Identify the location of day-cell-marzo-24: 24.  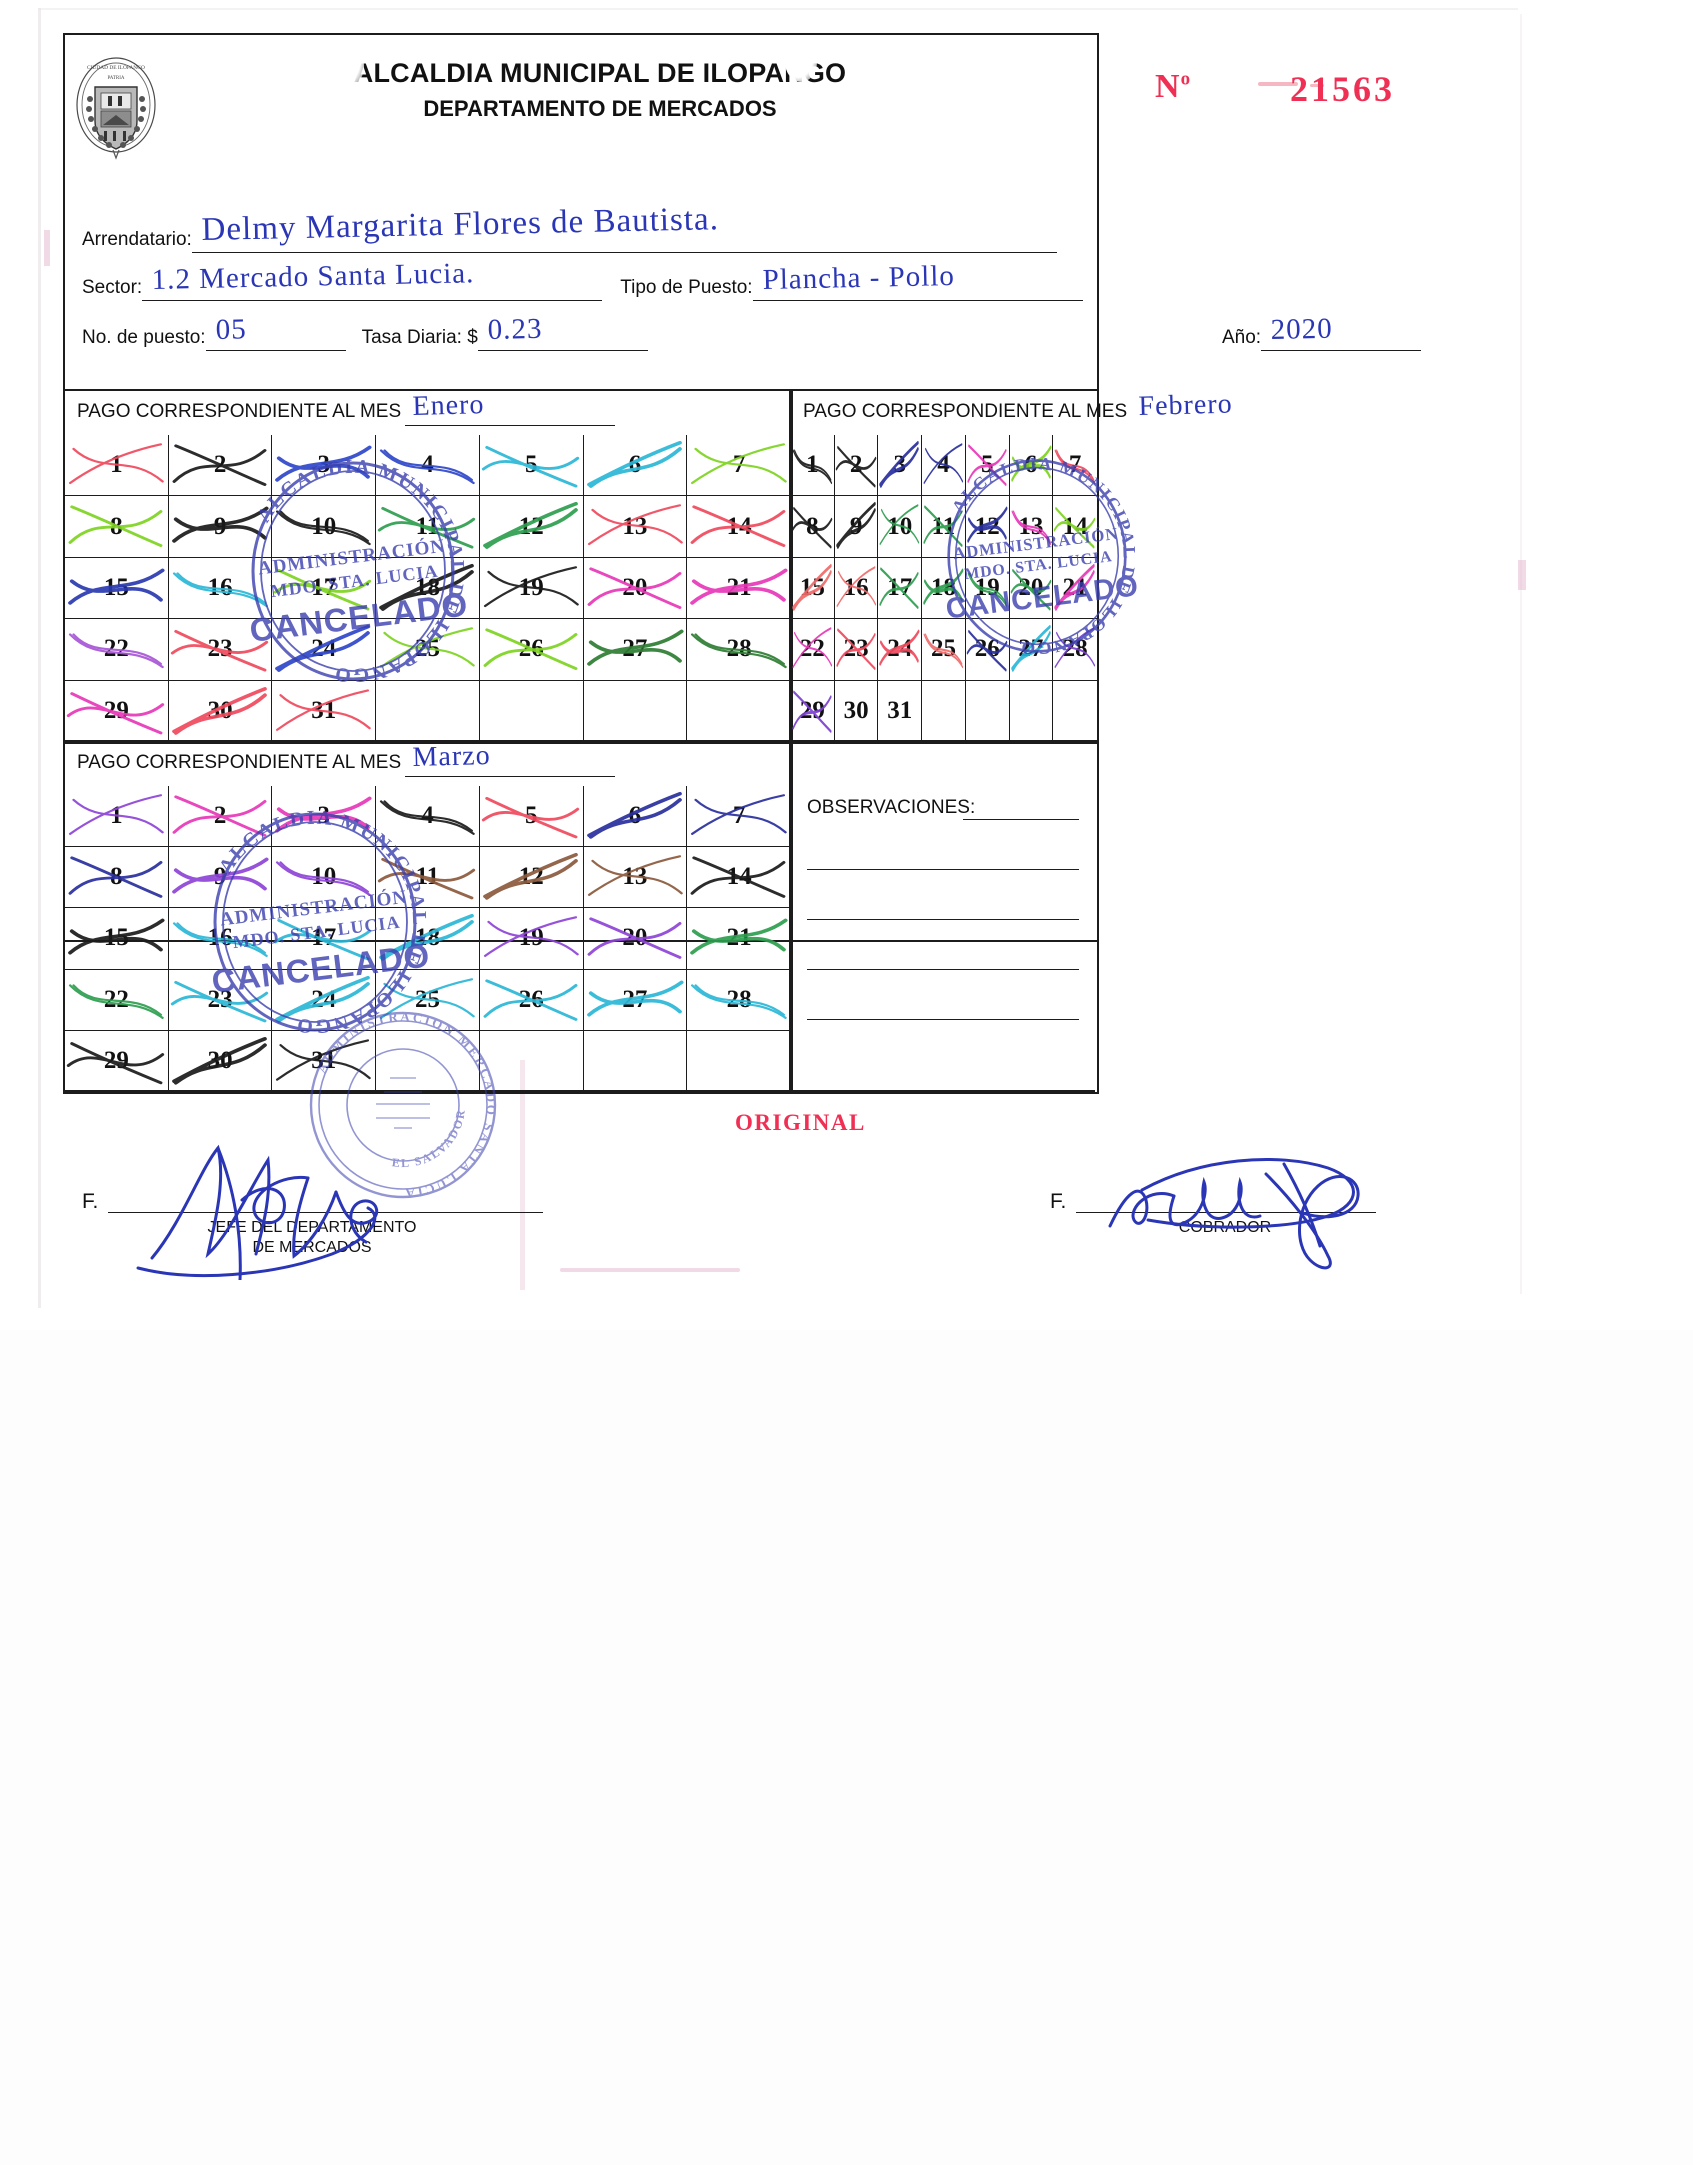
(324, 1000).